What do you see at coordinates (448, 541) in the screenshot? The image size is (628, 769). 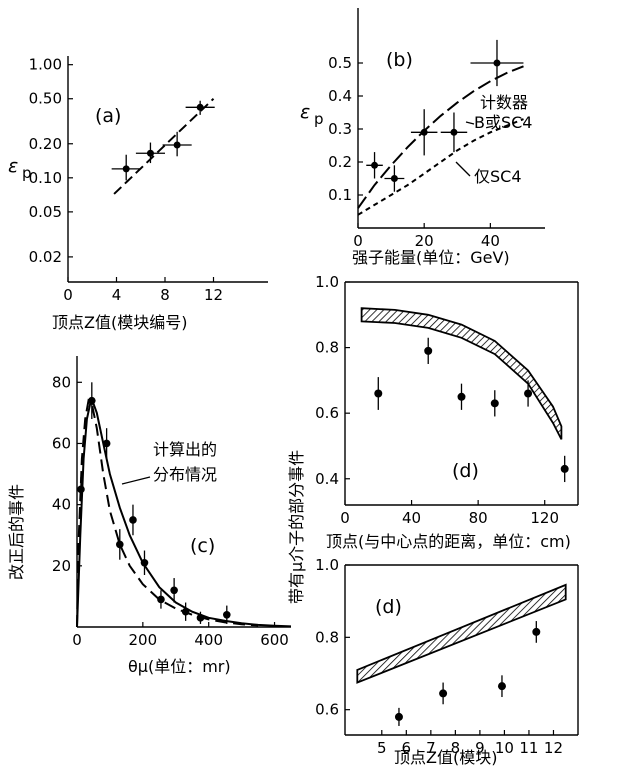 I see `panel-d-upper-xlabel: 顶点(与中心点的距离，单位：cm)` at bounding box center [448, 541].